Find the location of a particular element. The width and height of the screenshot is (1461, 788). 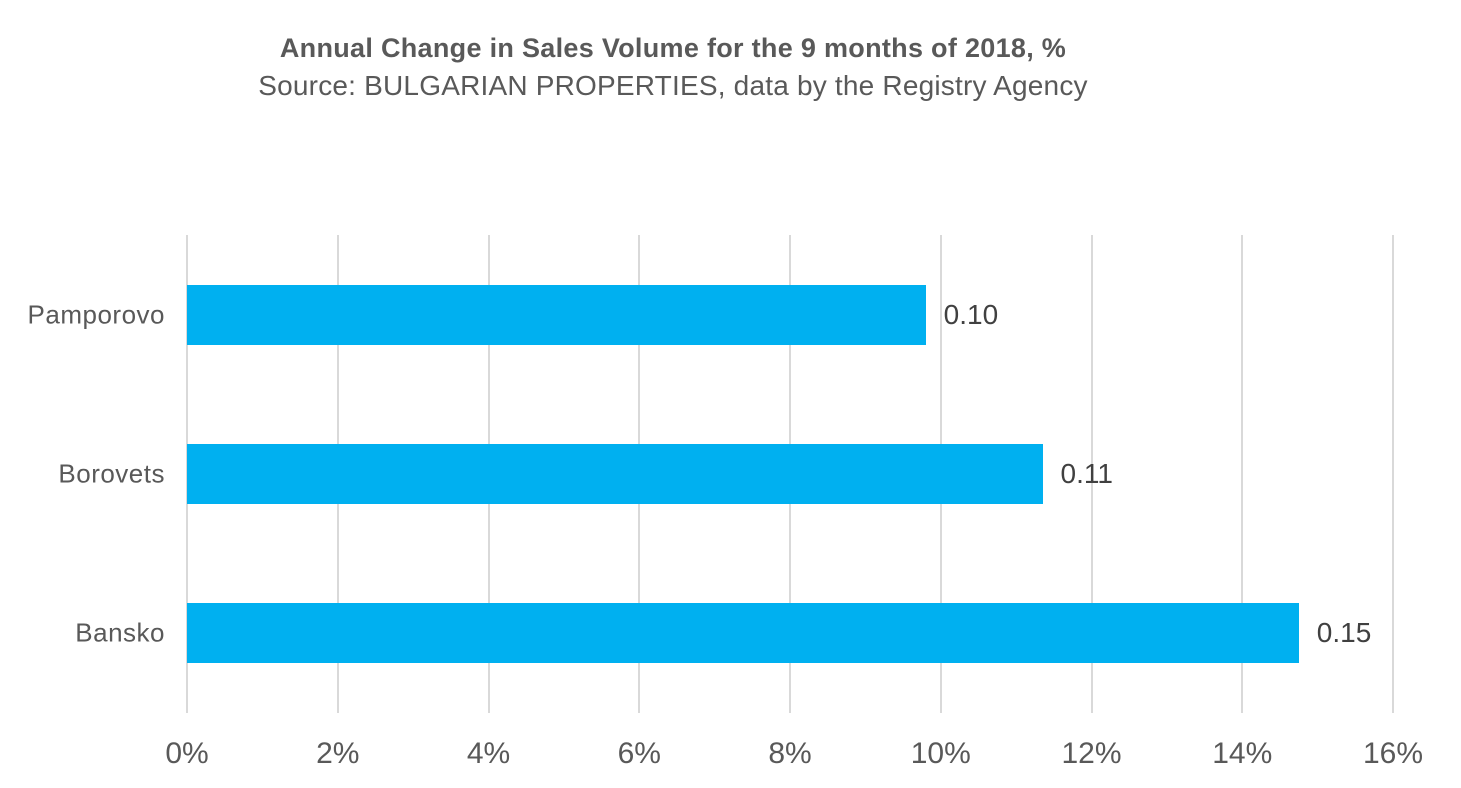

value-label: 0.15 is located at coordinates (1344, 633).